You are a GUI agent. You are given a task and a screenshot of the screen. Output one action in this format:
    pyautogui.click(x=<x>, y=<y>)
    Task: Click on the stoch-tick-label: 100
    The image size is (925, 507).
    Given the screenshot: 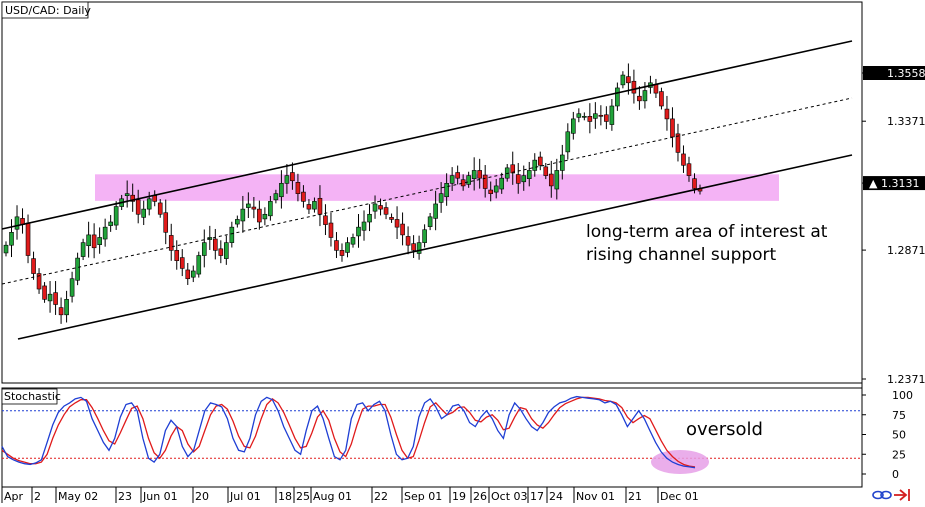 What is the action you would take?
    pyautogui.click(x=902, y=395)
    